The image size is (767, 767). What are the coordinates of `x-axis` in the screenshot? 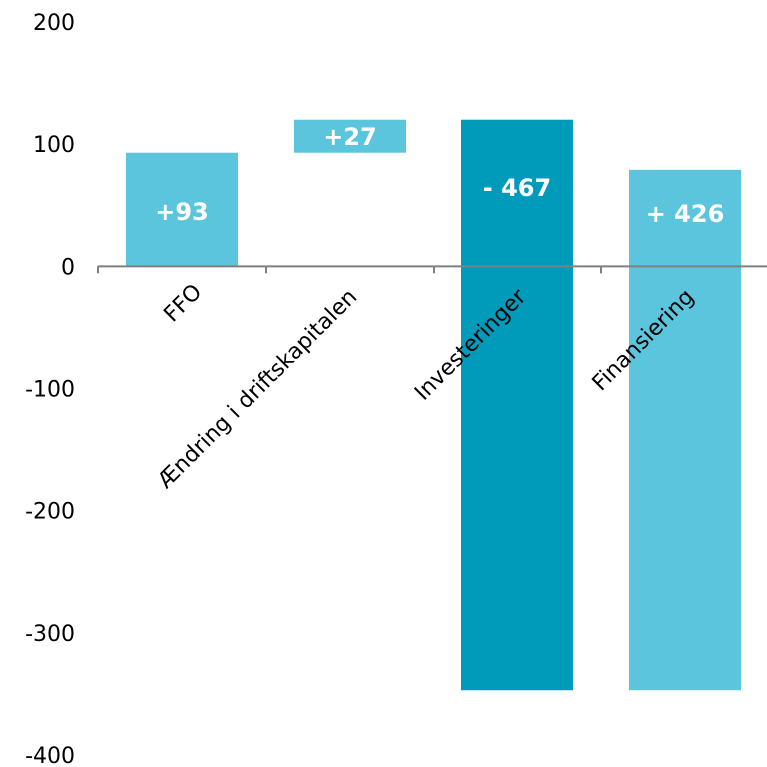 It's located at (432, 269).